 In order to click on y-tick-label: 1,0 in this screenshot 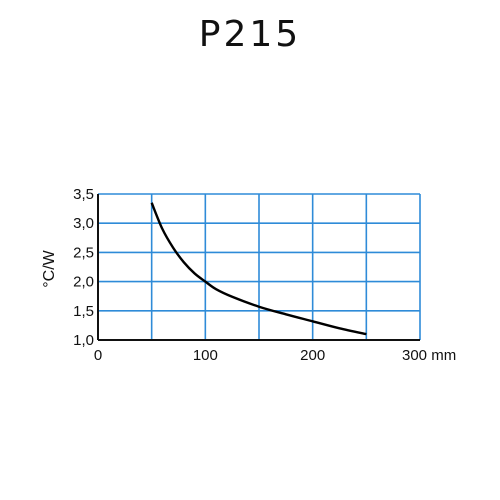, I will do `click(83, 340)`.